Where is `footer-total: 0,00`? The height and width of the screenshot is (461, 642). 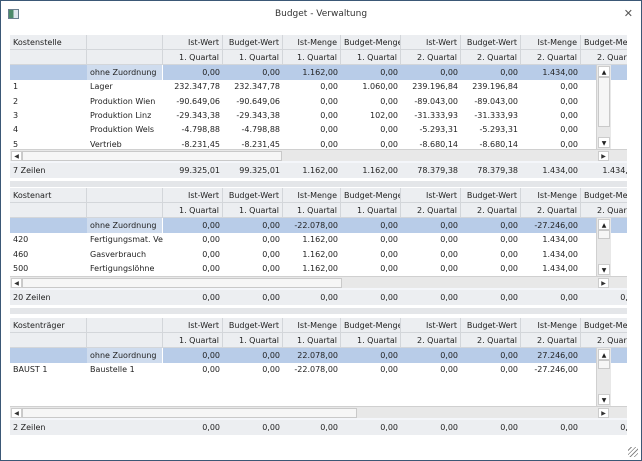
footer-total: 0,00 is located at coordinates (569, 427).